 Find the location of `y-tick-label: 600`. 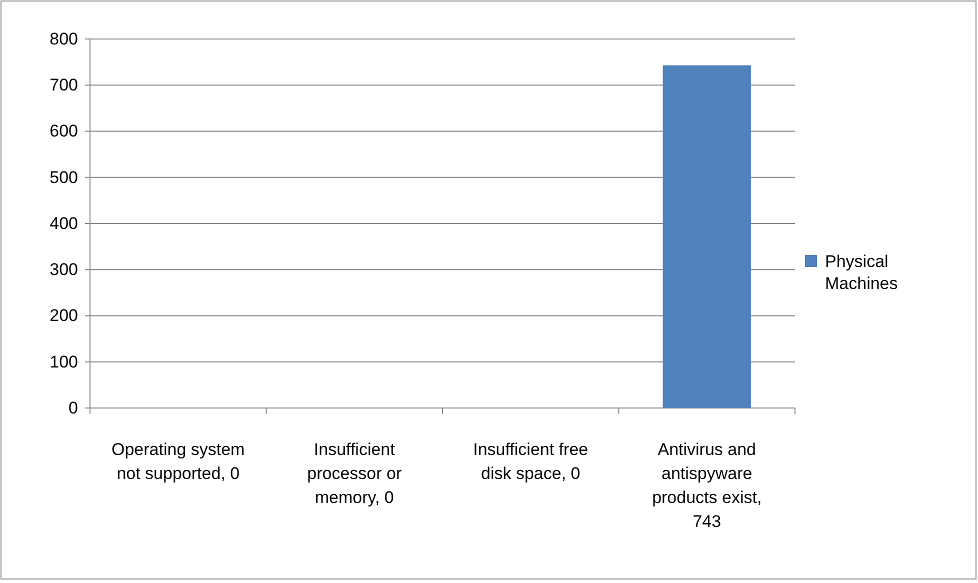

y-tick-label: 600 is located at coordinates (64, 131).